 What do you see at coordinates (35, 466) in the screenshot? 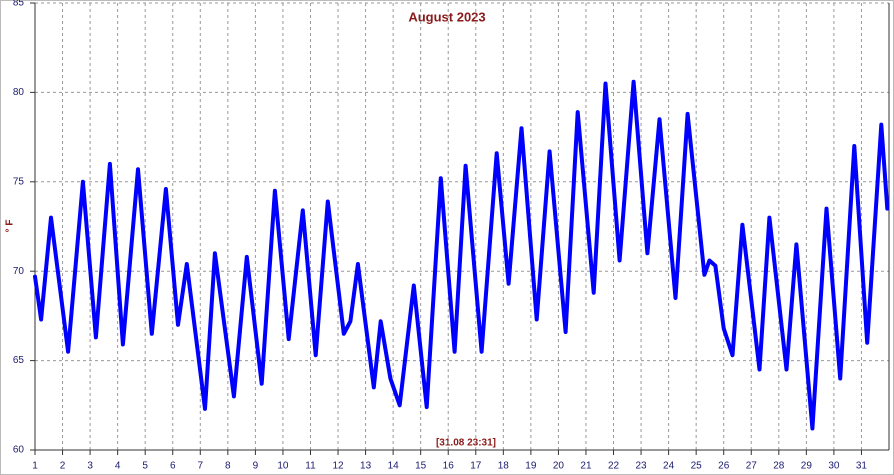
I see `x-tick-label: 1` at bounding box center [35, 466].